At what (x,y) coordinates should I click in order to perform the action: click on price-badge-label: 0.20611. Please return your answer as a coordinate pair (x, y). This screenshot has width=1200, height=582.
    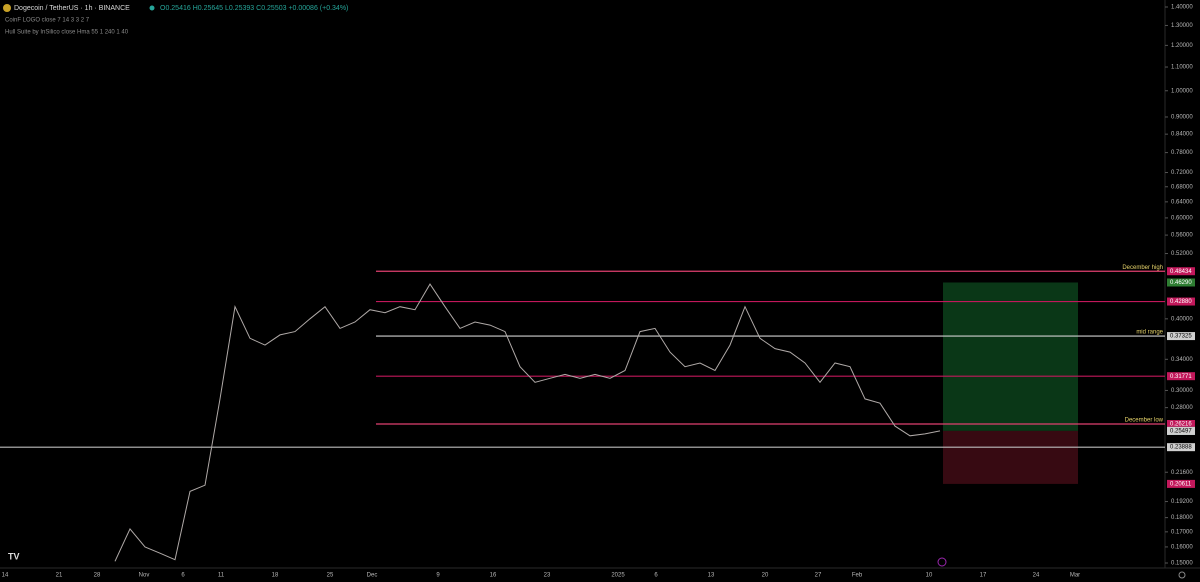
    Looking at the image, I should click on (1181, 484).